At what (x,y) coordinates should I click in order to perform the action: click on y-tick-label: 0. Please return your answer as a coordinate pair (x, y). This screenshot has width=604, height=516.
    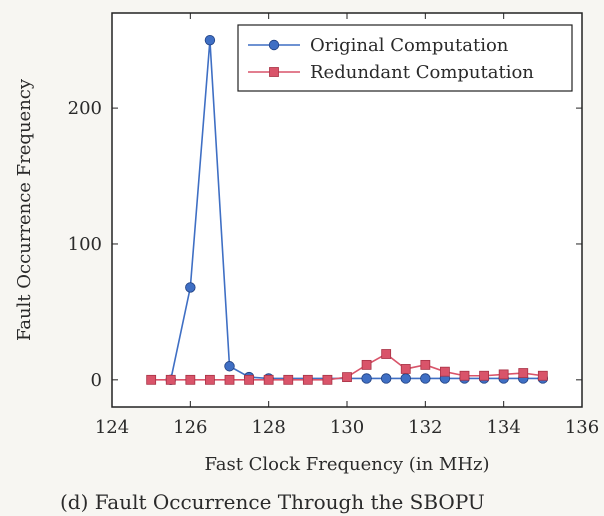
    Looking at the image, I should click on (96, 380).